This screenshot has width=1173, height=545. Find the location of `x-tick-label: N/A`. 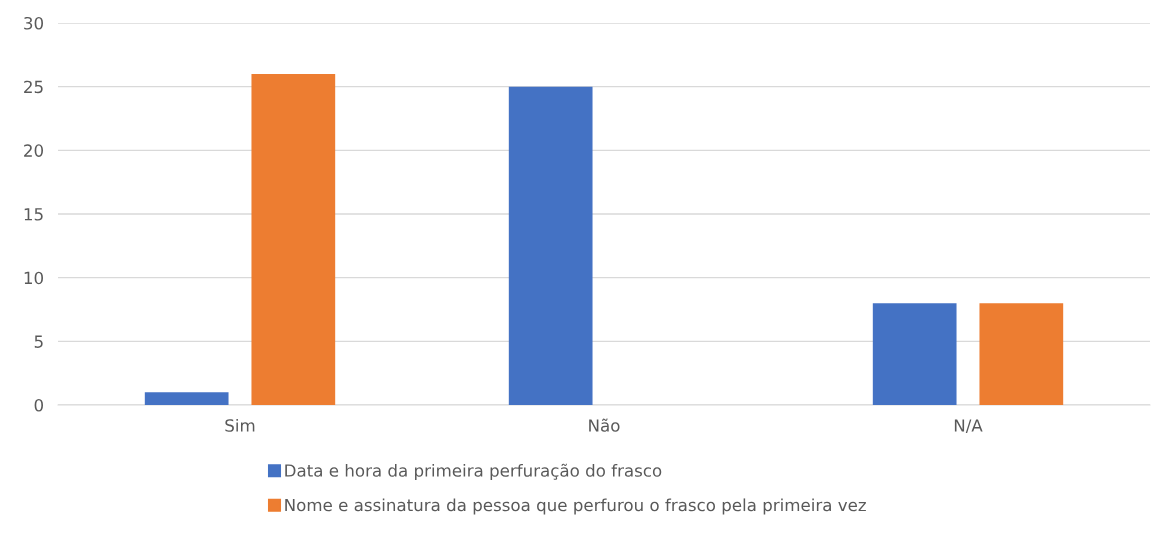

x-tick-label: N/A is located at coordinates (968, 426).